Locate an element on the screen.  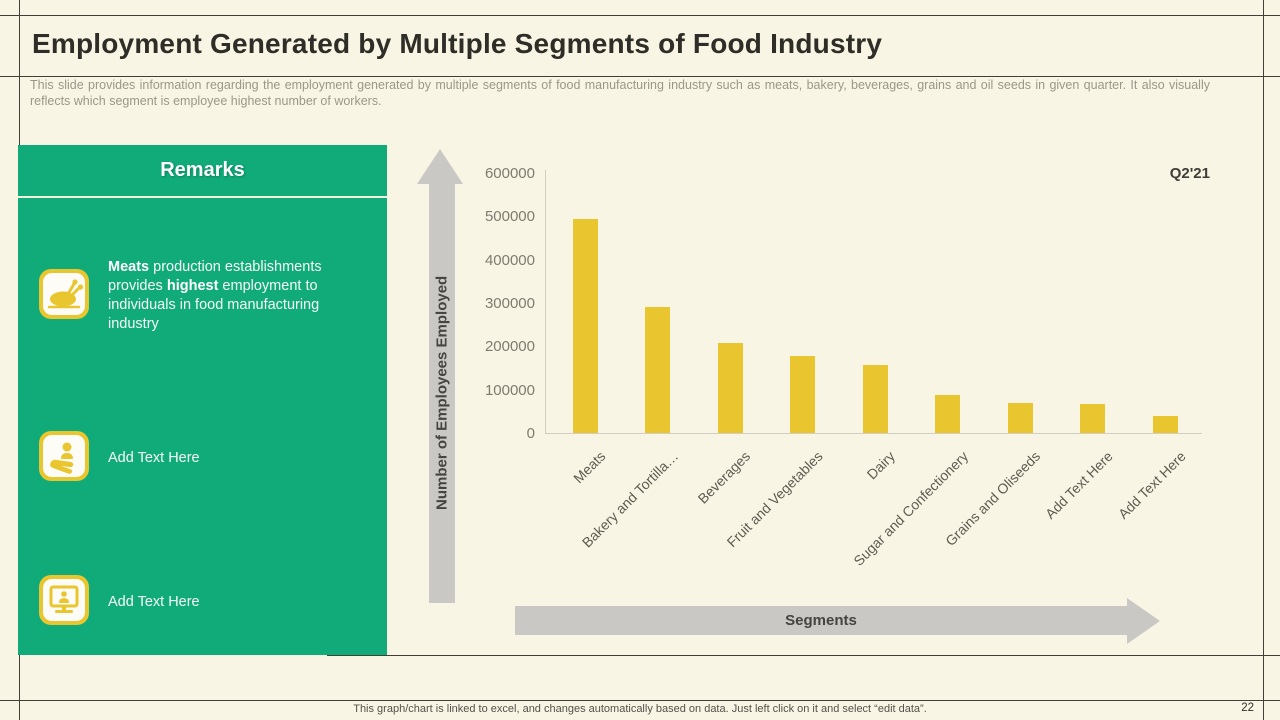
monitor-person-icon is located at coordinates (64, 602).